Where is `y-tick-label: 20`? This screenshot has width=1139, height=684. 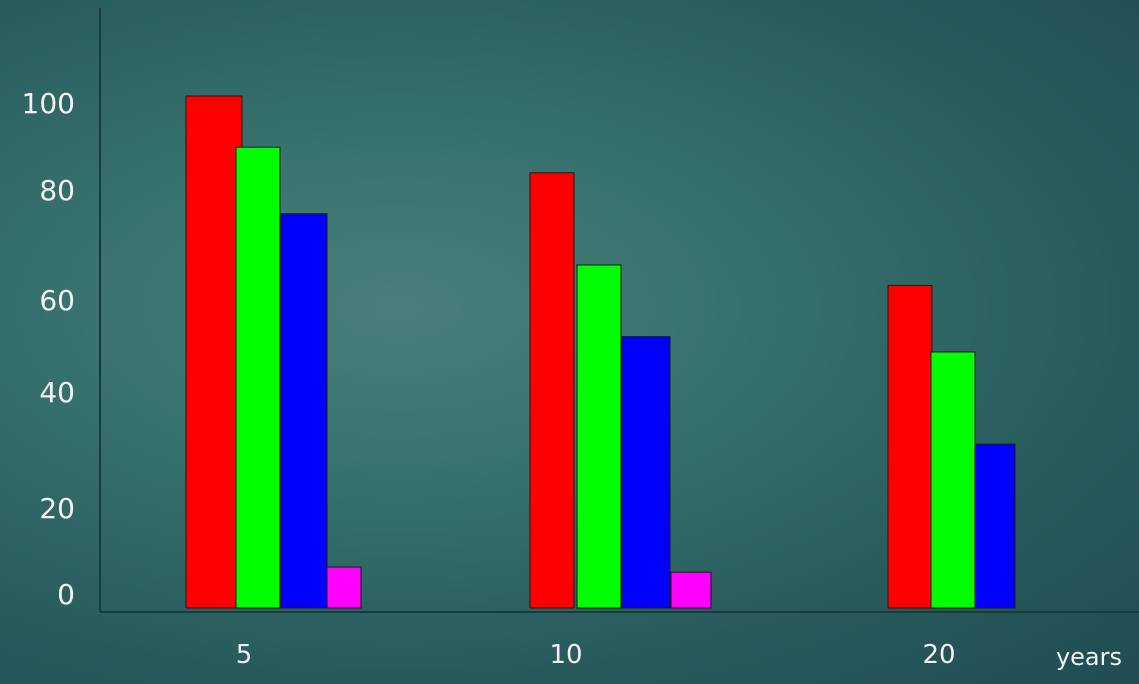
y-tick-label: 20 is located at coordinates (57, 508).